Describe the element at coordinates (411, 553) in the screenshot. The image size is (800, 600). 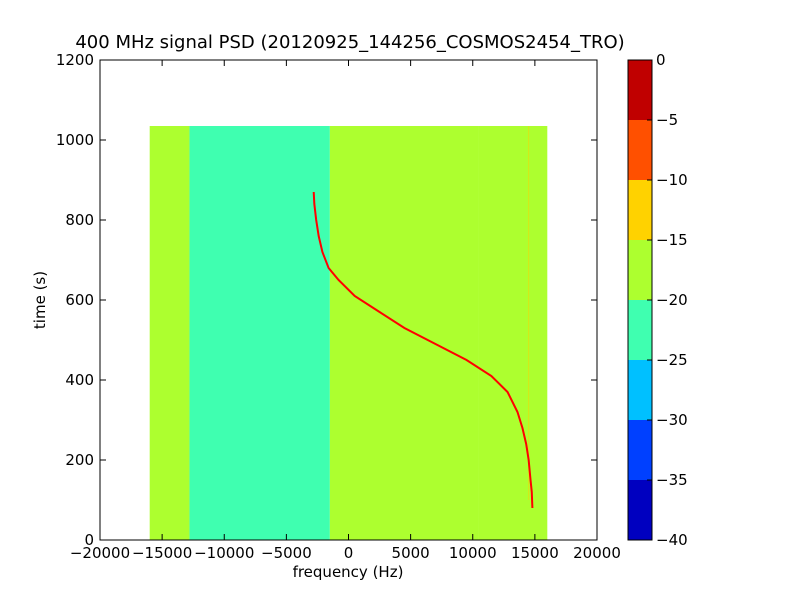
I see `x-tick-label: 5000` at that location.